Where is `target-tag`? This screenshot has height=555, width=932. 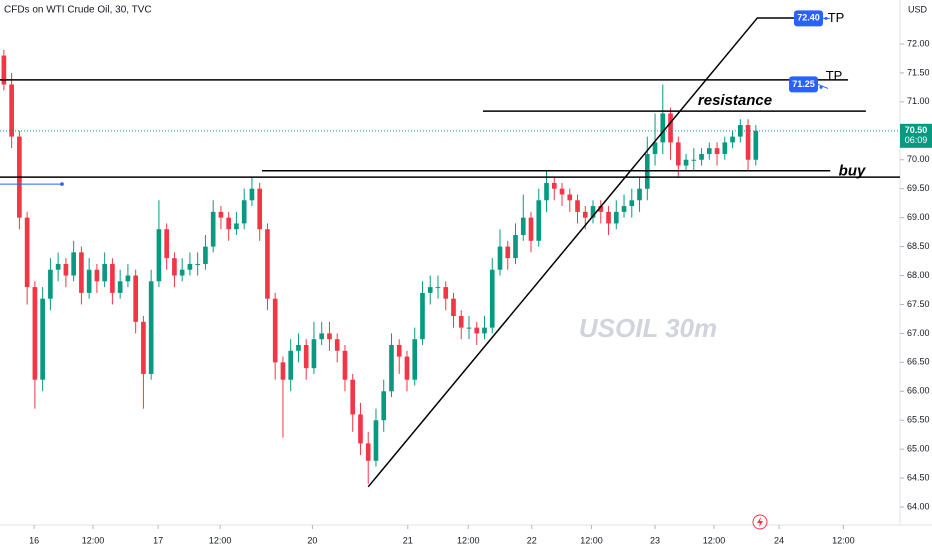 target-tag is located at coordinates (808, 18).